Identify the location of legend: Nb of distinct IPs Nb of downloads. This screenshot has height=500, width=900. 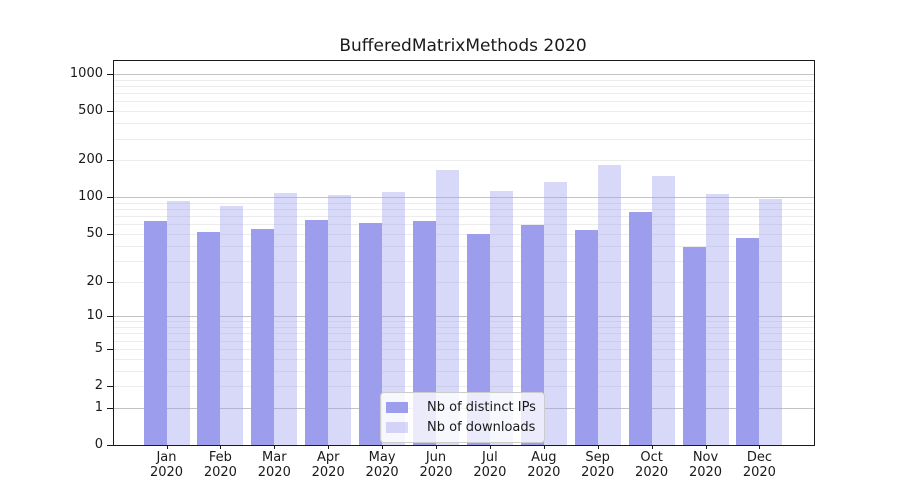
(462, 417).